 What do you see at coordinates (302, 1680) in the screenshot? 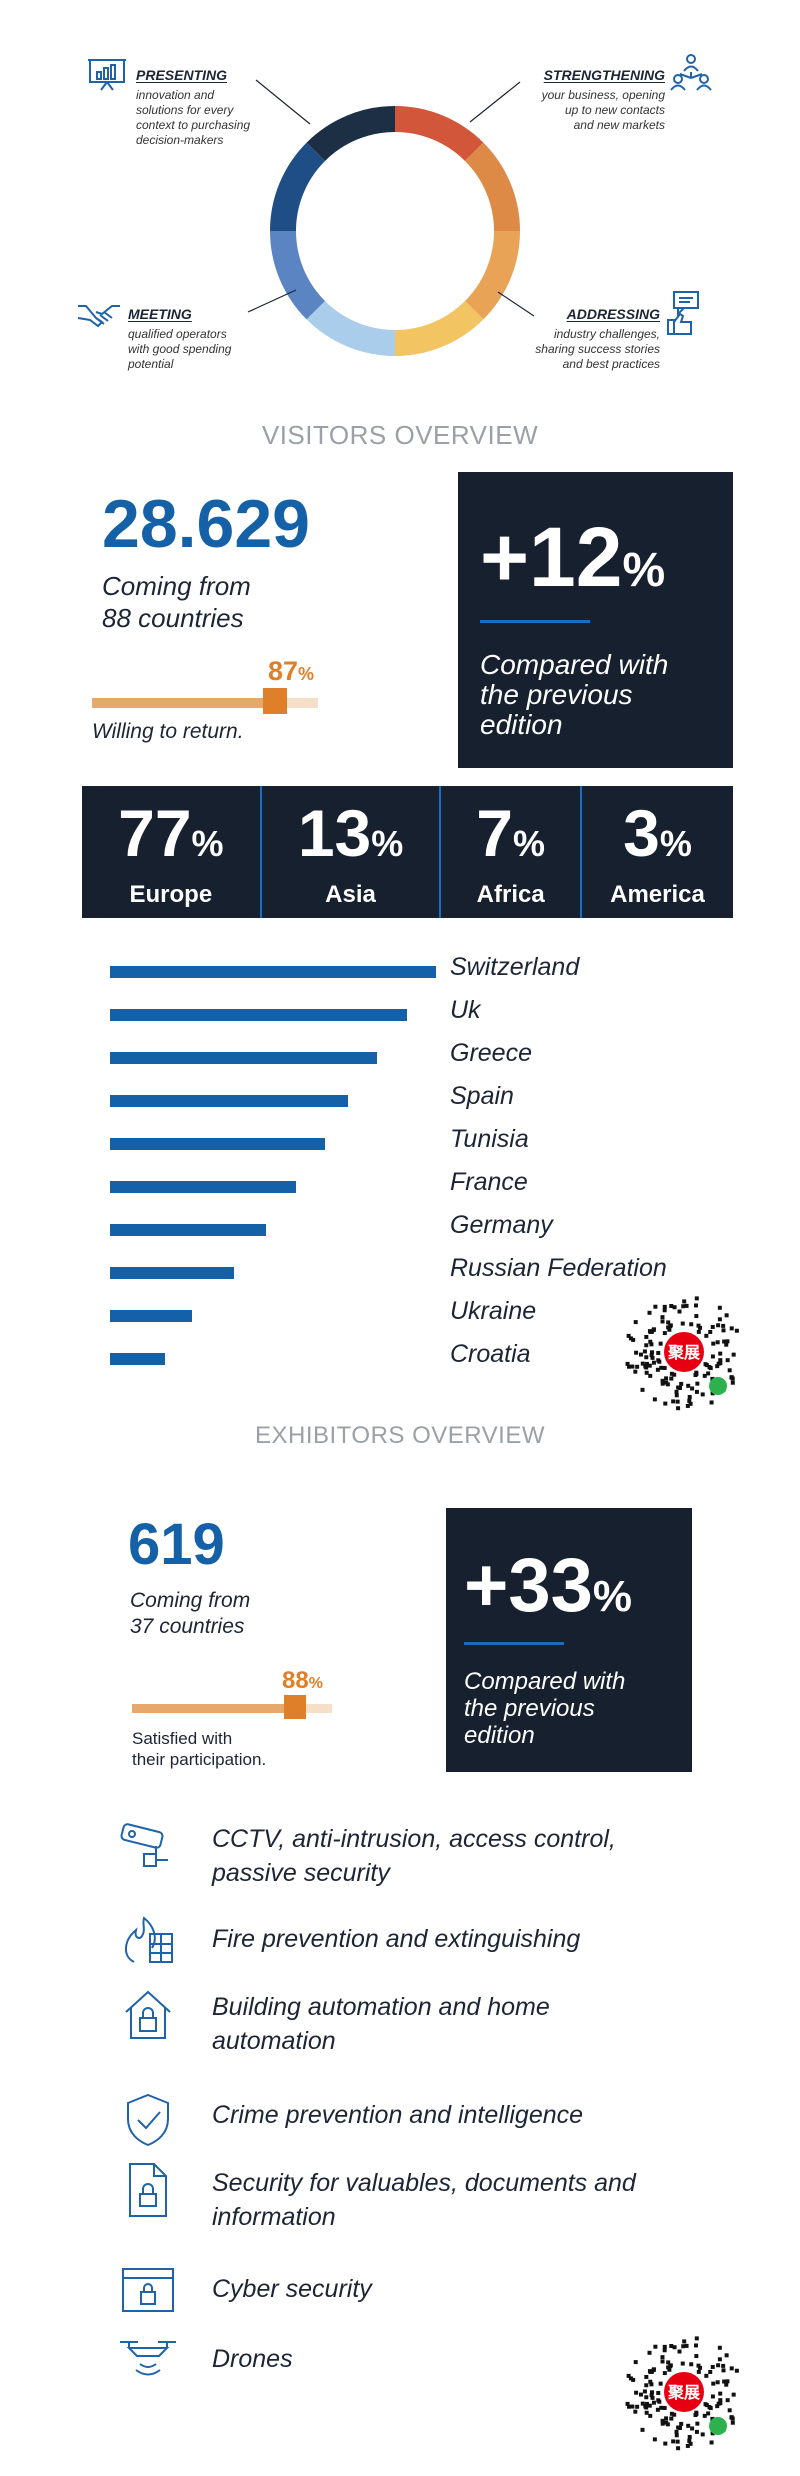
I see `satisfied-pct: 88%` at bounding box center [302, 1680].